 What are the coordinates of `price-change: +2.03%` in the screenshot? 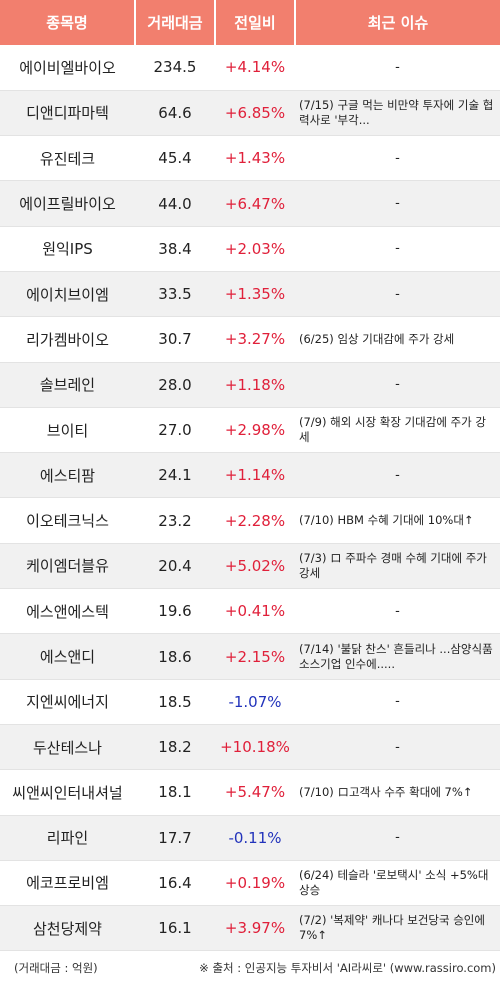 It's located at (255, 249).